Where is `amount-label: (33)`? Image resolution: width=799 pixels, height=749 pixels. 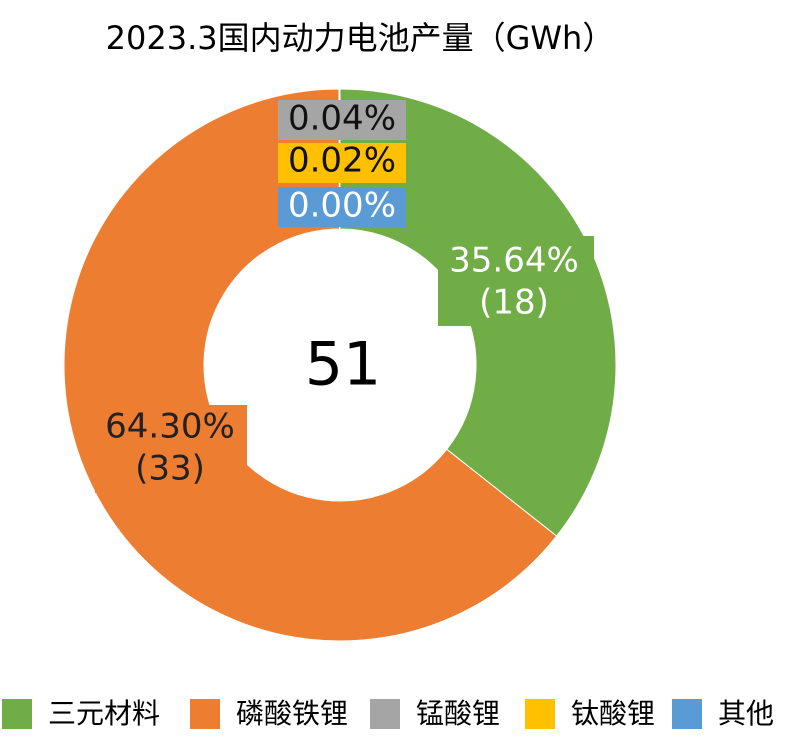 amount-label: (33) is located at coordinates (170, 469).